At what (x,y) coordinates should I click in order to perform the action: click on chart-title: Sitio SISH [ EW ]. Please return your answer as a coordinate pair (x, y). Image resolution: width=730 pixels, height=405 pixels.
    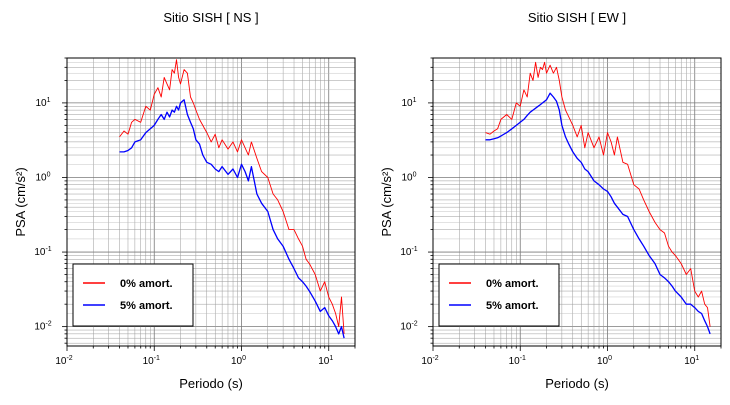
    Looking at the image, I should click on (577, 17).